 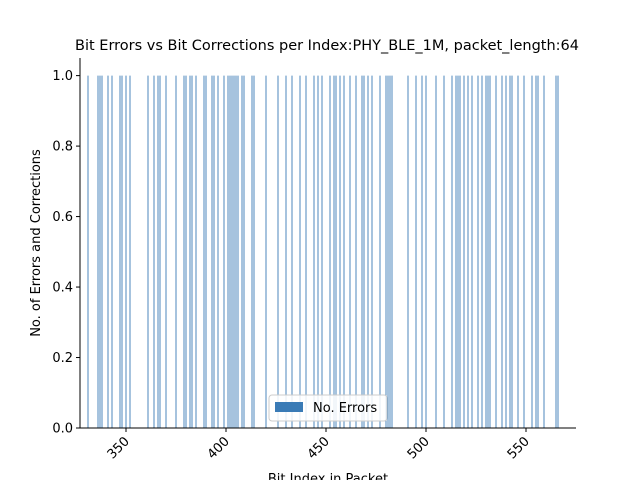 I want to click on y-tick-label: 0.2, so click(x=62, y=358).